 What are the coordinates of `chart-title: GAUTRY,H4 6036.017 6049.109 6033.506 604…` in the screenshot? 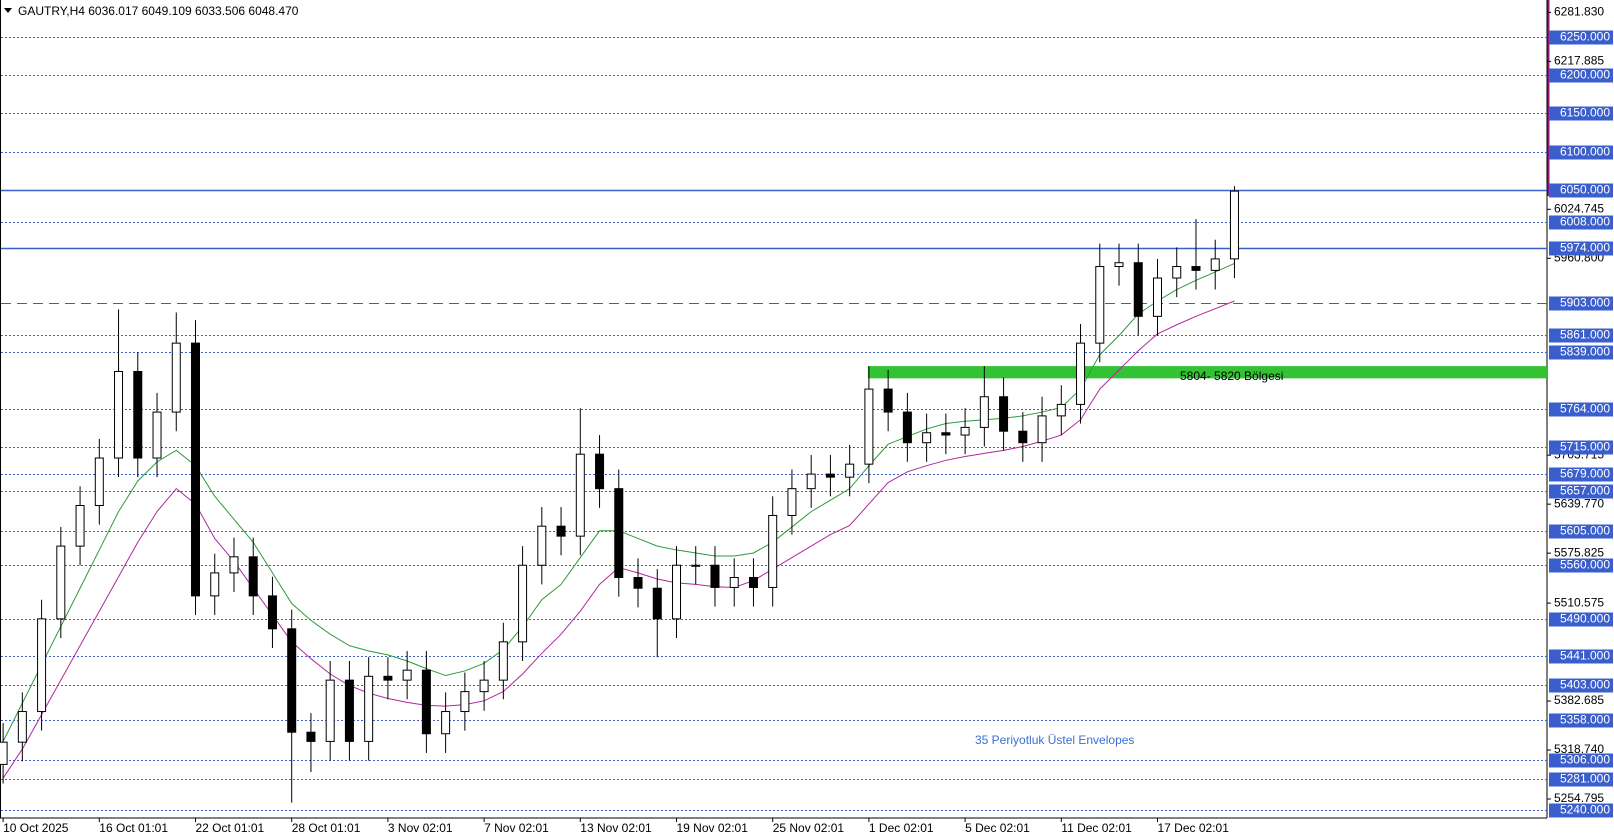 It's located at (158, 11).